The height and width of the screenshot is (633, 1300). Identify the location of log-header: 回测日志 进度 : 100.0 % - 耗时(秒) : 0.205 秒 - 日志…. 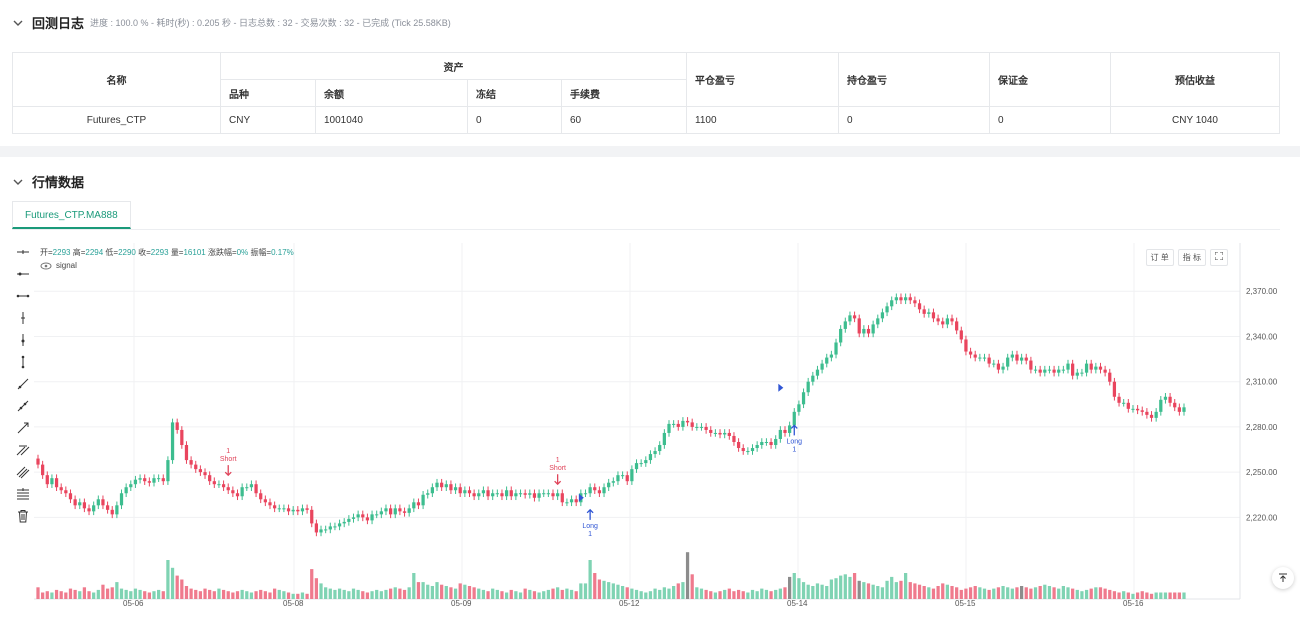
(231, 22).